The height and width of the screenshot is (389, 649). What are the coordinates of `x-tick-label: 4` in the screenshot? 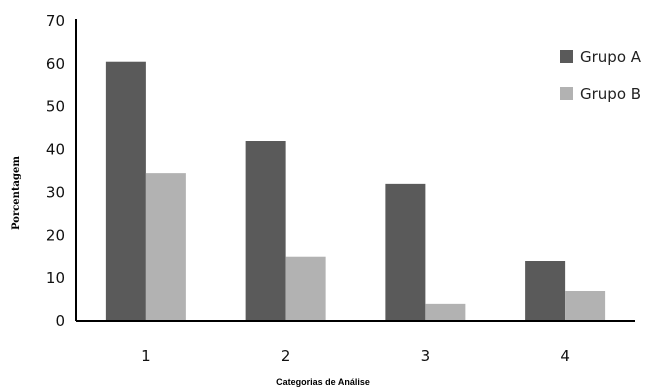 It's located at (565, 356).